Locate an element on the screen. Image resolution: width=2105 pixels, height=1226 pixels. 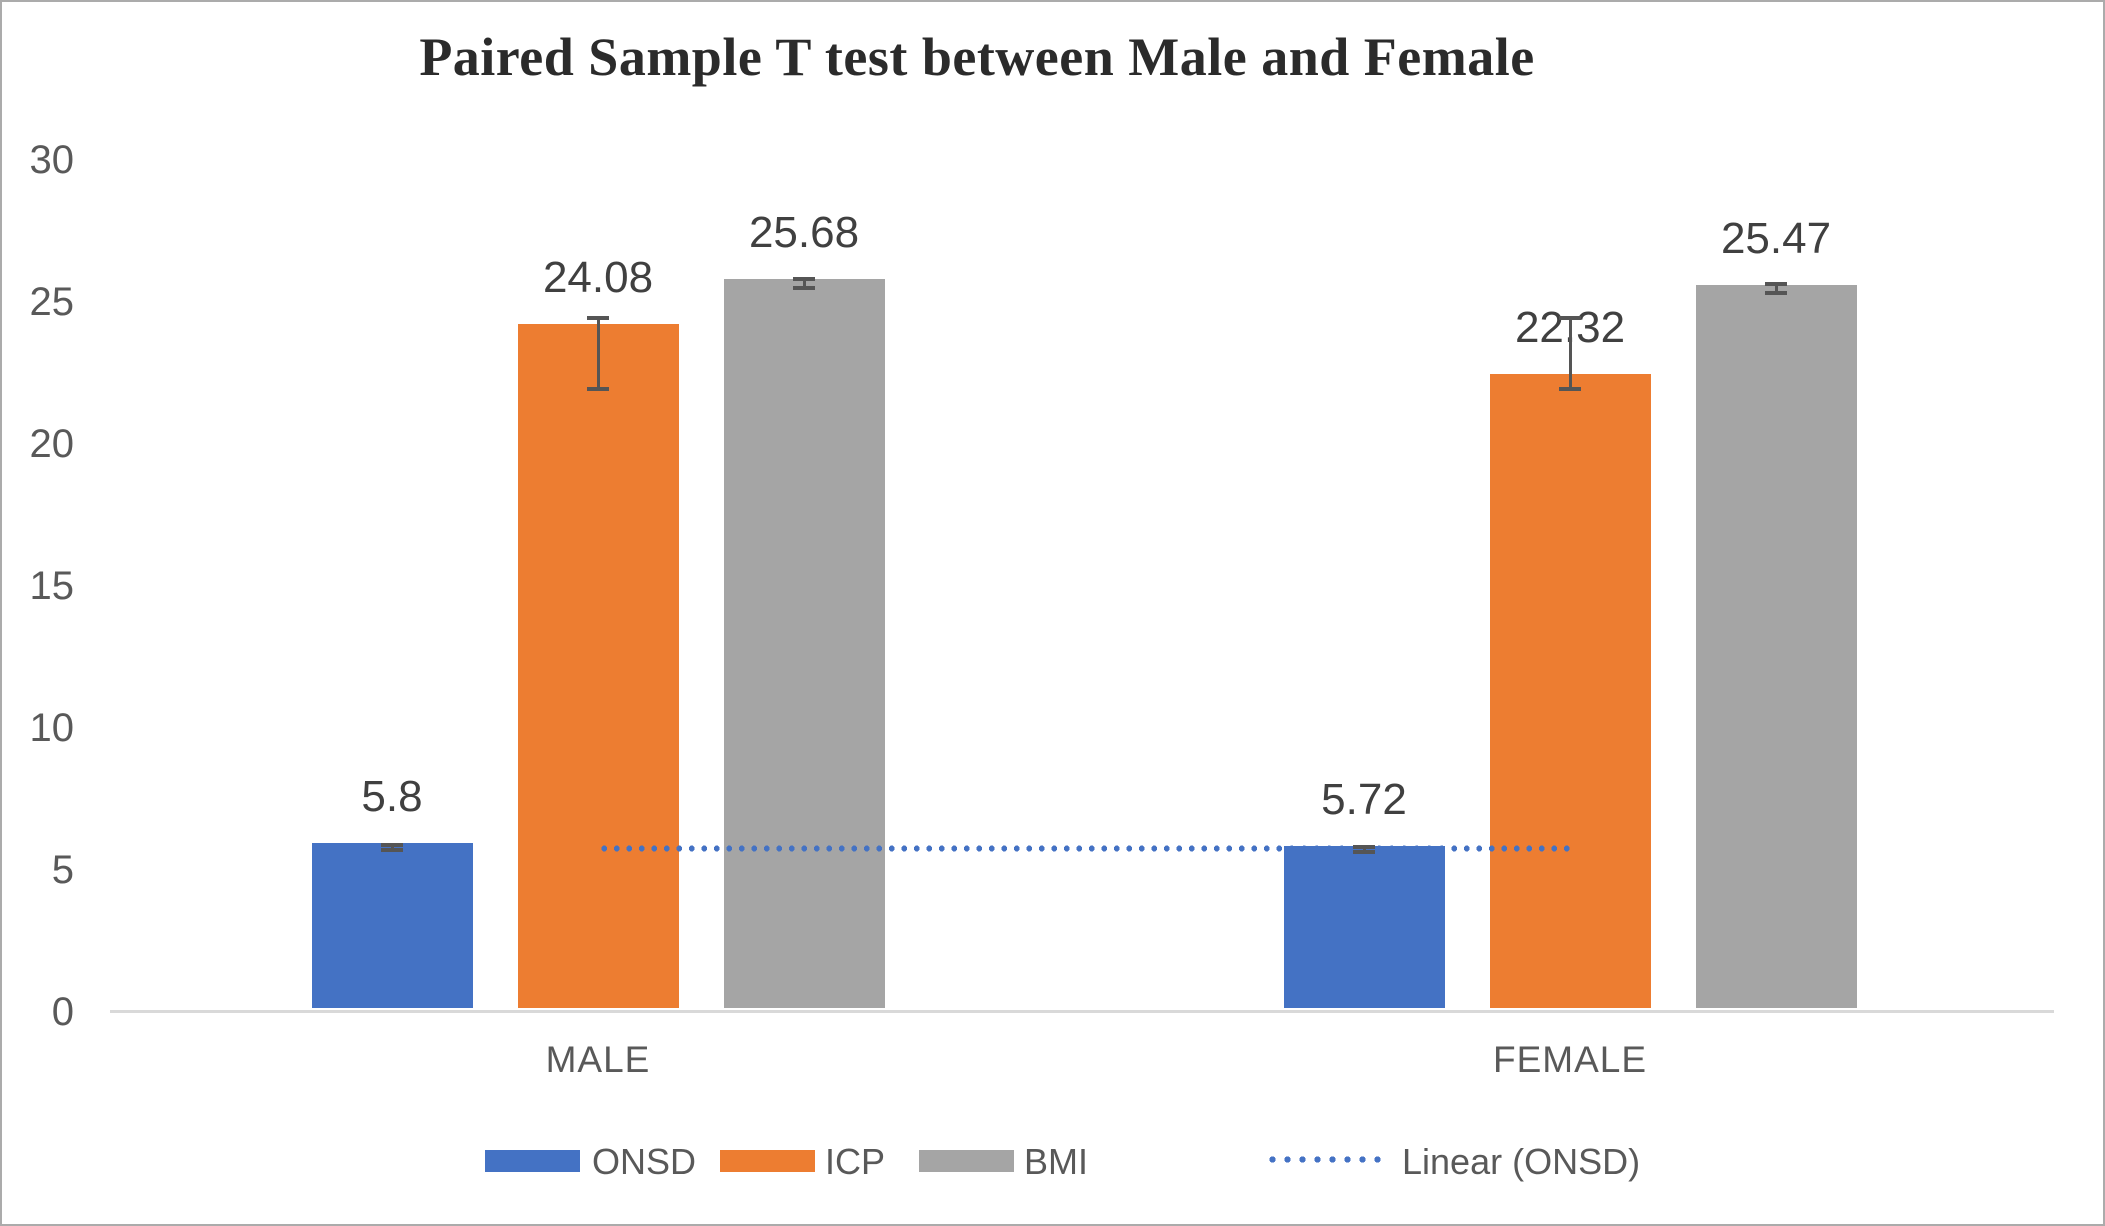
legend-swatch-icp is located at coordinates (767, 1161).